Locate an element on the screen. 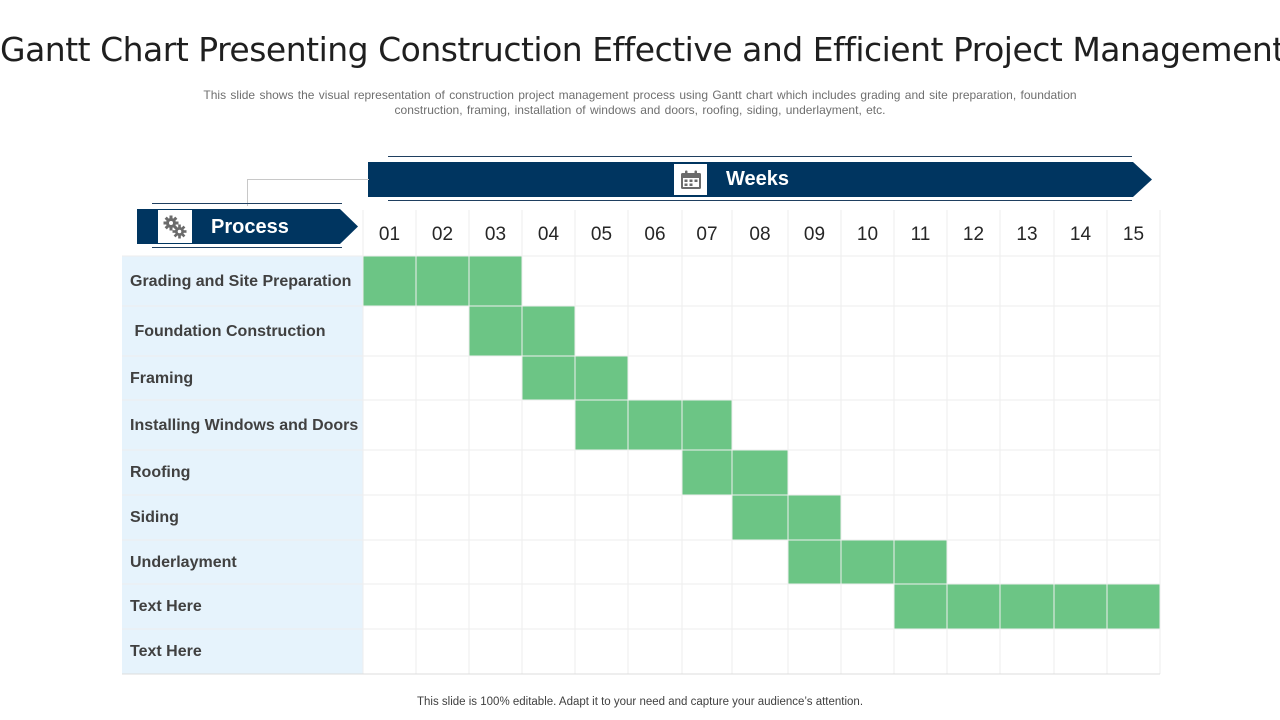  calendar-icon is located at coordinates (690, 179).